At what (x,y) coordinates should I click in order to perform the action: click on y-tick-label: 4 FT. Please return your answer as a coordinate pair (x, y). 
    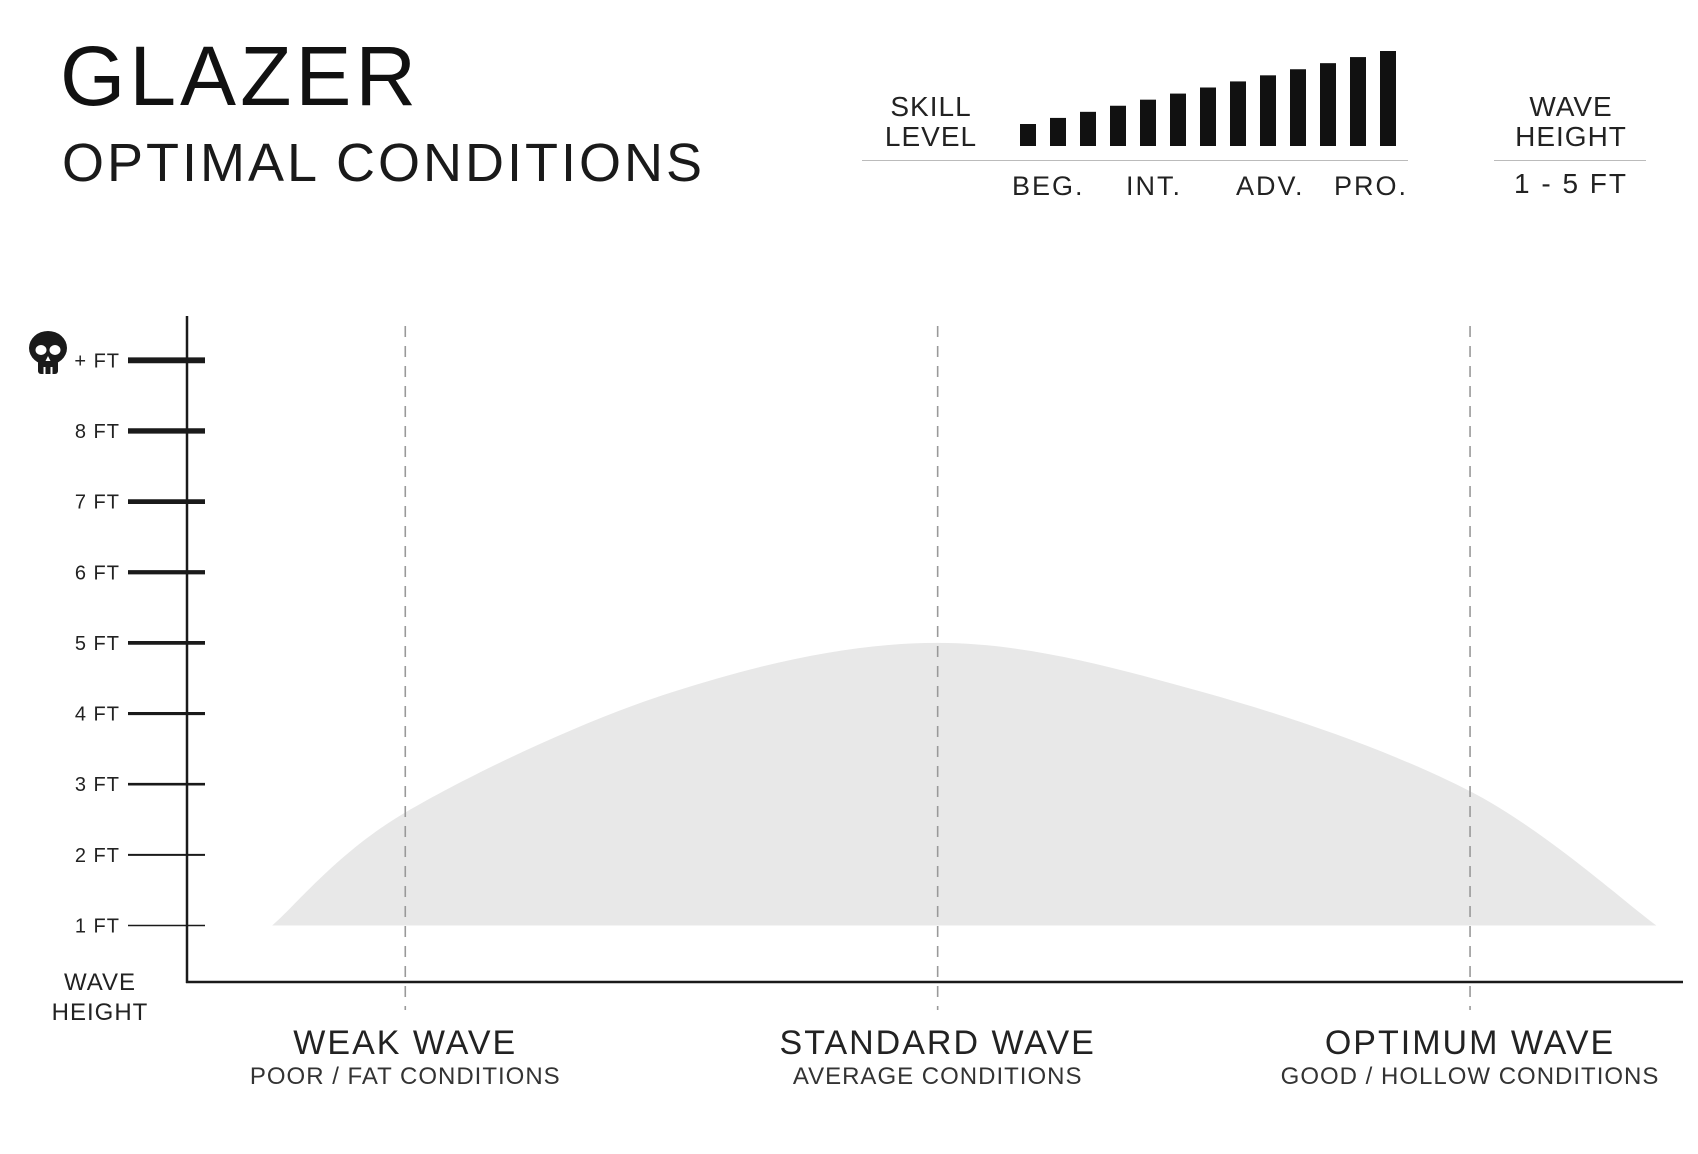
    Looking at the image, I should click on (97, 715).